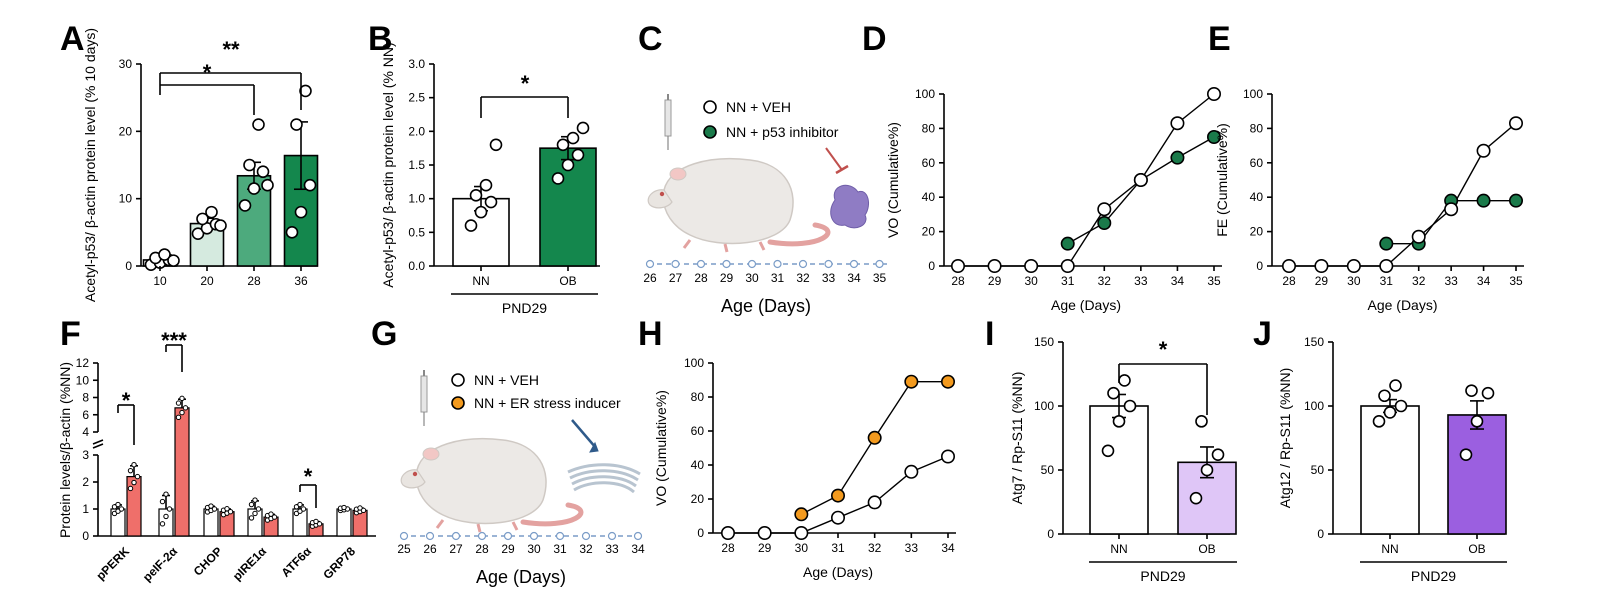 Image resolution: width=1600 pixels, height=614 pixels. What do you see at coordinates (1484, 281) in the screenshot?
I see `x-tick-label: 34` at bounding box center [1484, 281].